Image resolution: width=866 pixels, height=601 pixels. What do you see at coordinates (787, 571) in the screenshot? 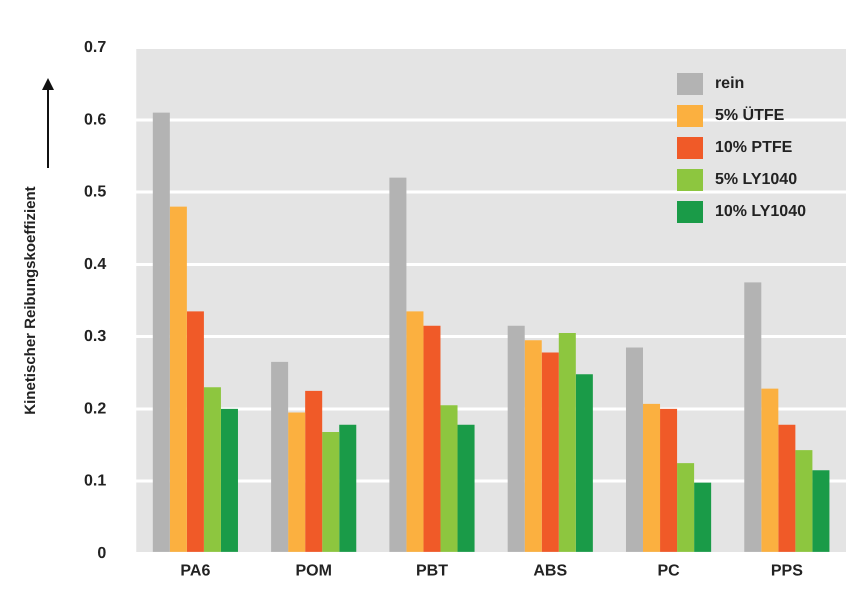
I see `x-tick-label: PPS` at bounding box center [787, 571].